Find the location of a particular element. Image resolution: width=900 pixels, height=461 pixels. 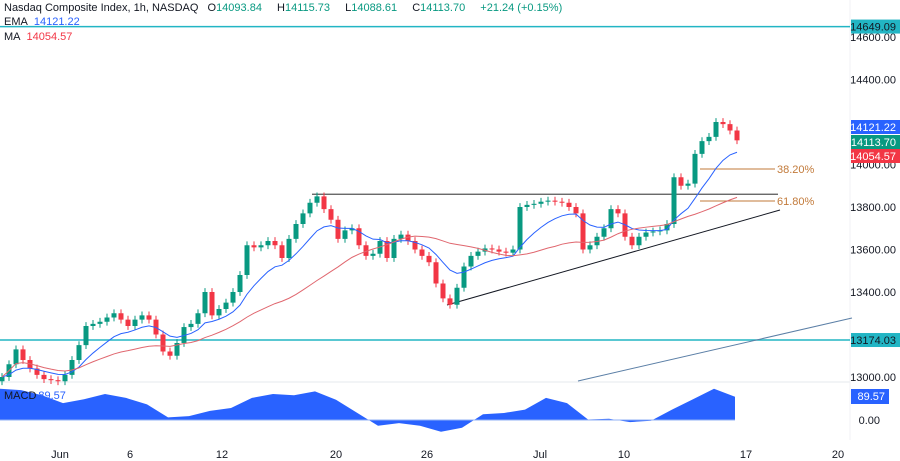

macd-label: MACD is located at coordinates (20, 396).